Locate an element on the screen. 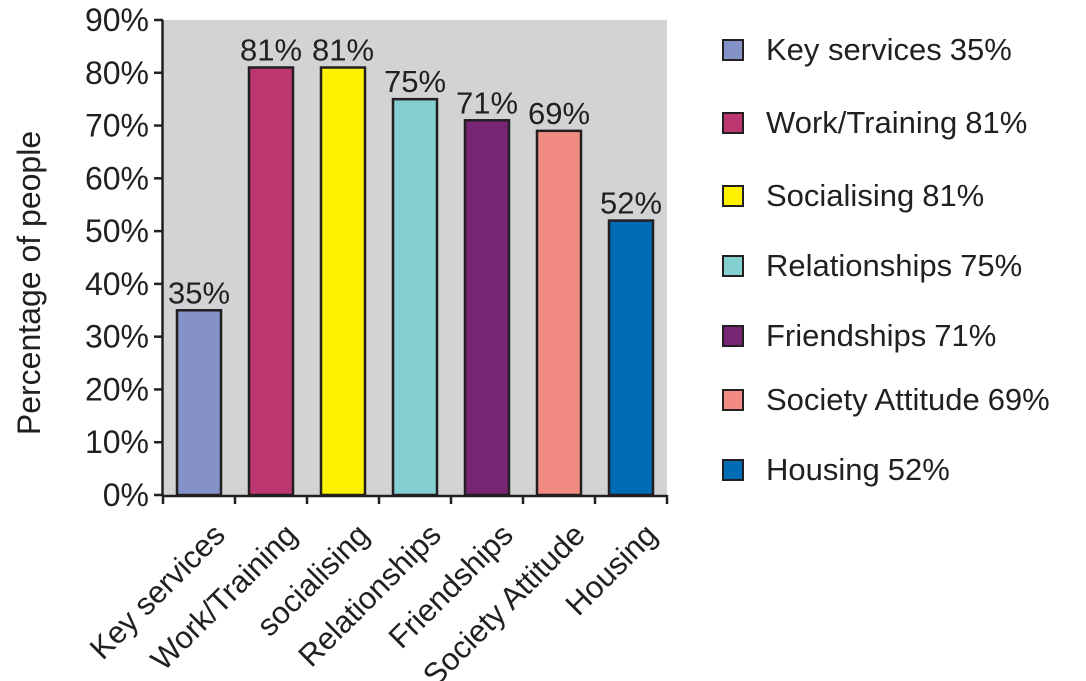 This screenshot has height=681, width=1086. y-tick-label: 0% is located at coordinates (126, 495).